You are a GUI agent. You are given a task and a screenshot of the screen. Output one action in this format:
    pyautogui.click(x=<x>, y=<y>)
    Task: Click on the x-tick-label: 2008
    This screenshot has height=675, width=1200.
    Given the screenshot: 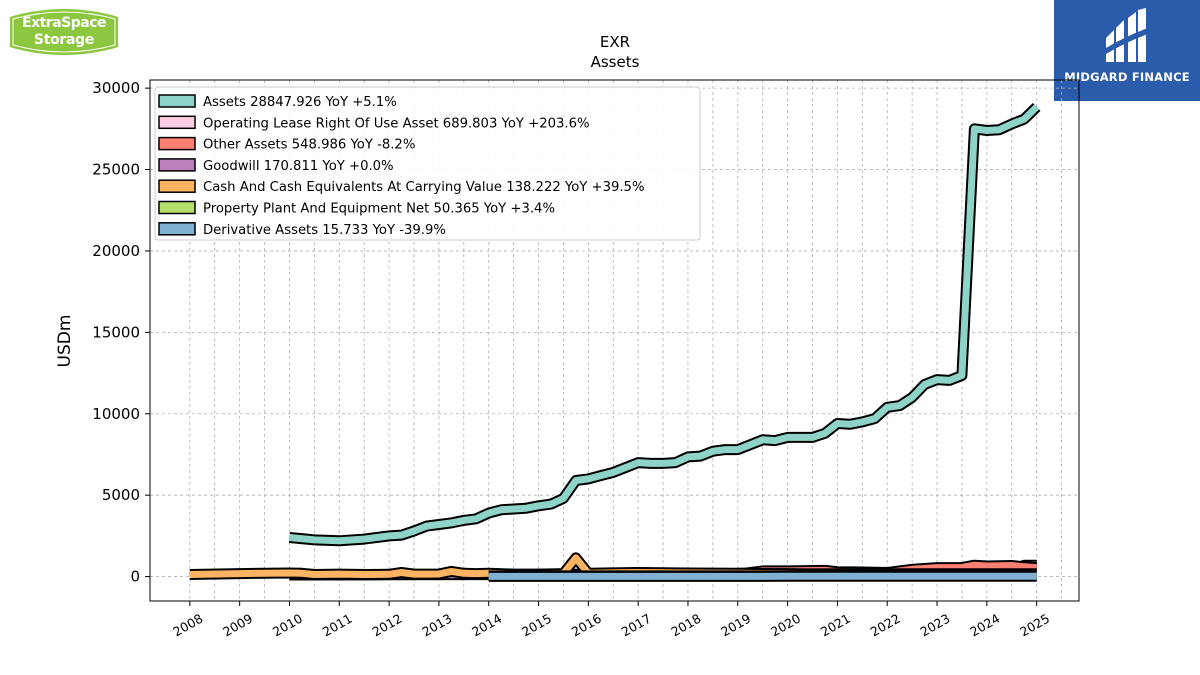 What is the action you would take?
    pyautogui.click(x=187, y=625)
    